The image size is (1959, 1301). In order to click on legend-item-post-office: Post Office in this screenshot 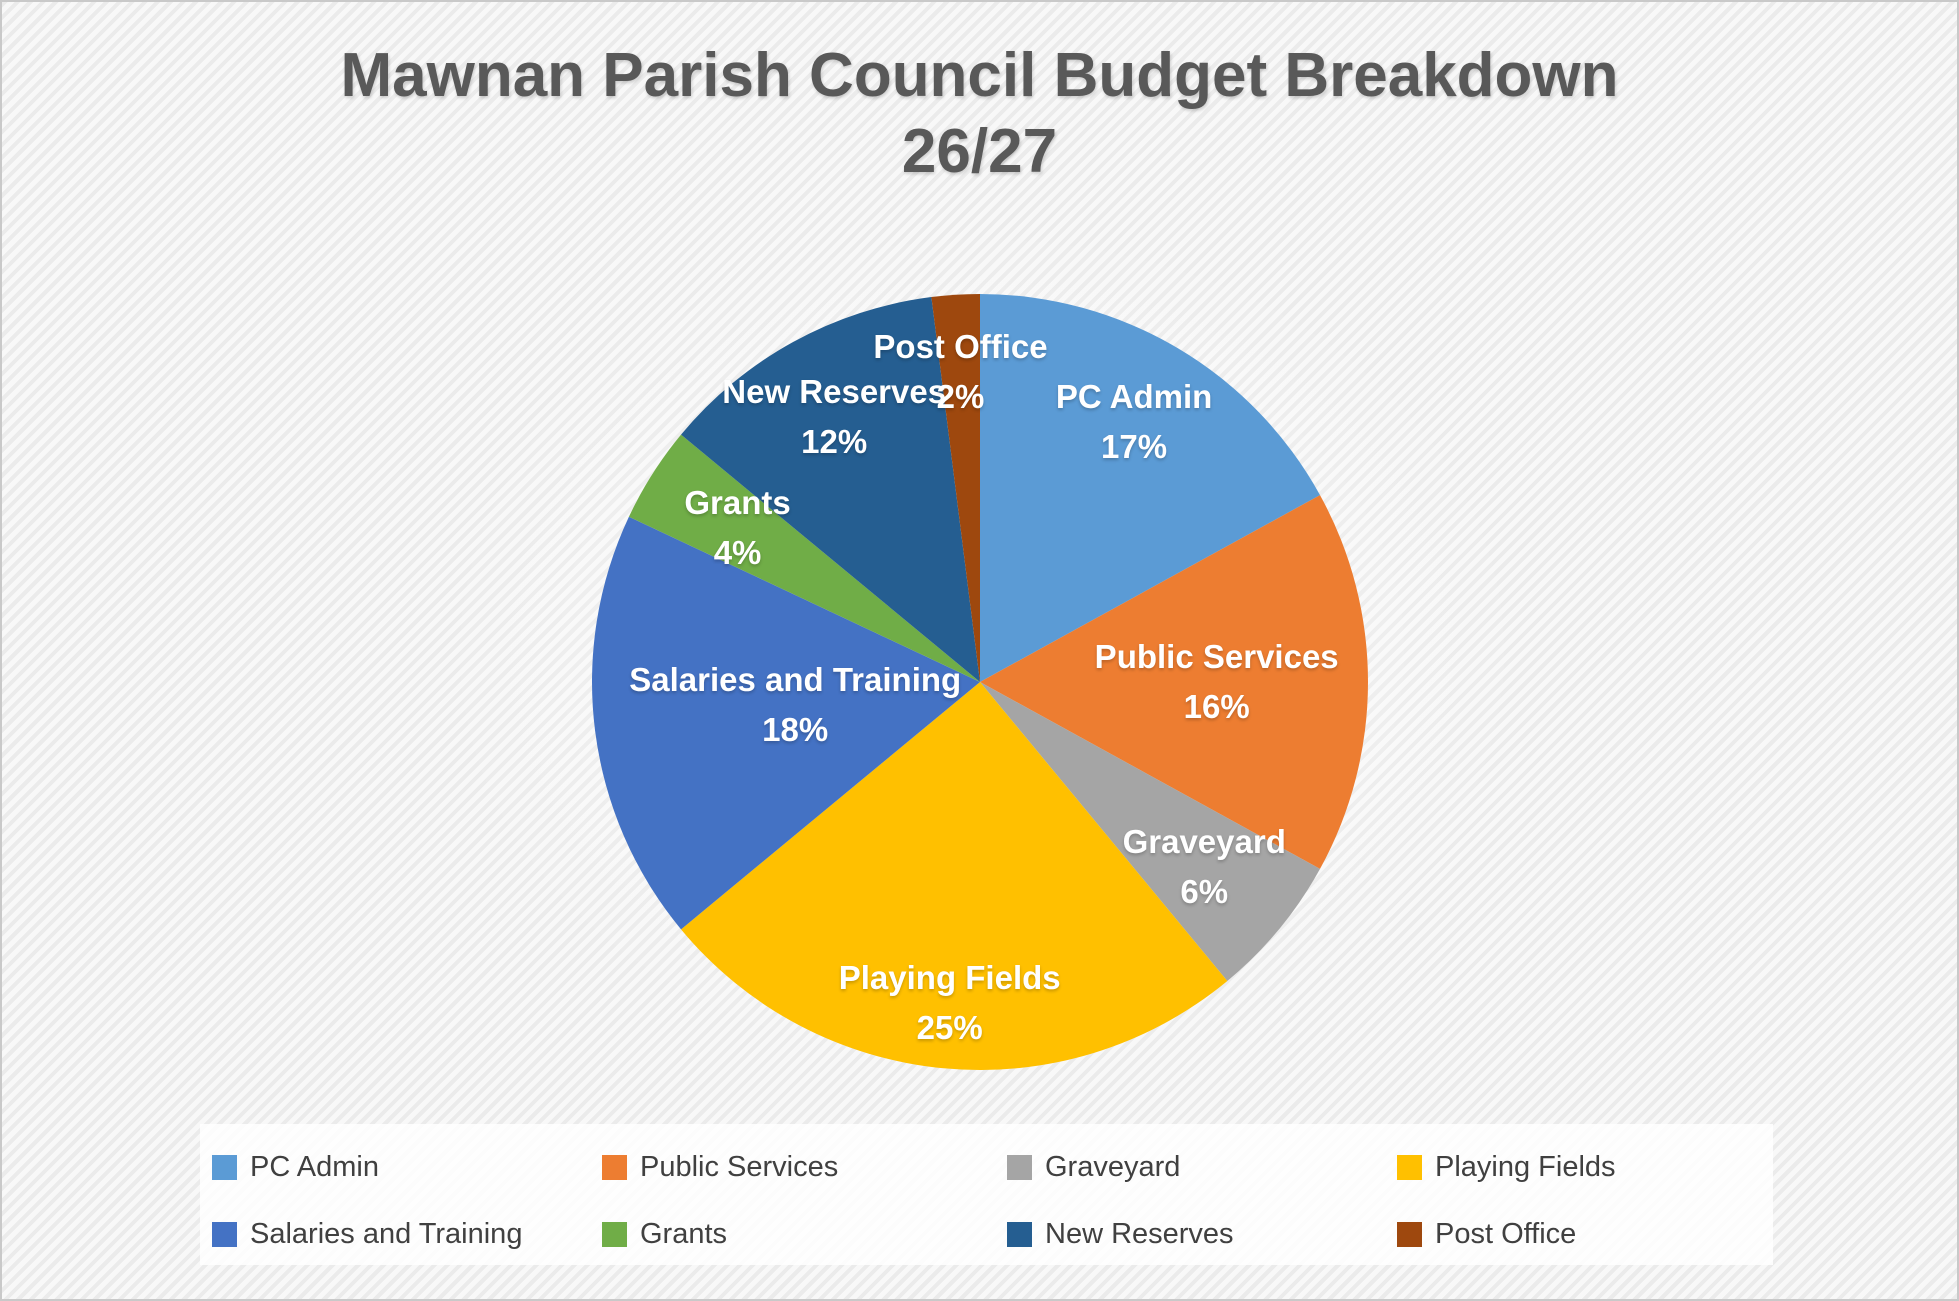, I will do `click(1486, 1234)`.